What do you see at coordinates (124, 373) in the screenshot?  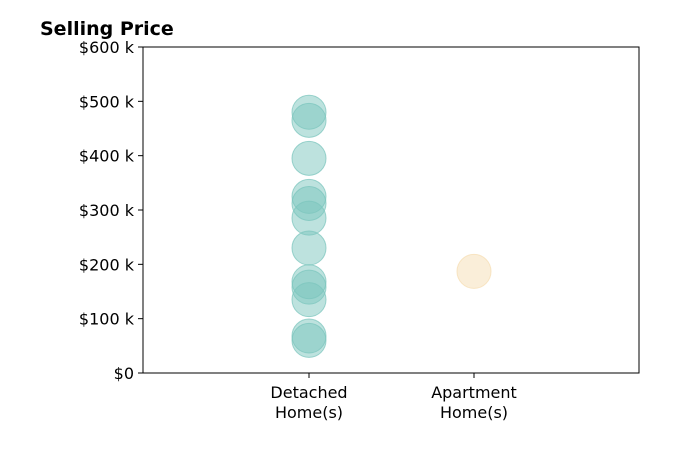 I see `y-tick-label: $0` at bounding box center [124, 373].